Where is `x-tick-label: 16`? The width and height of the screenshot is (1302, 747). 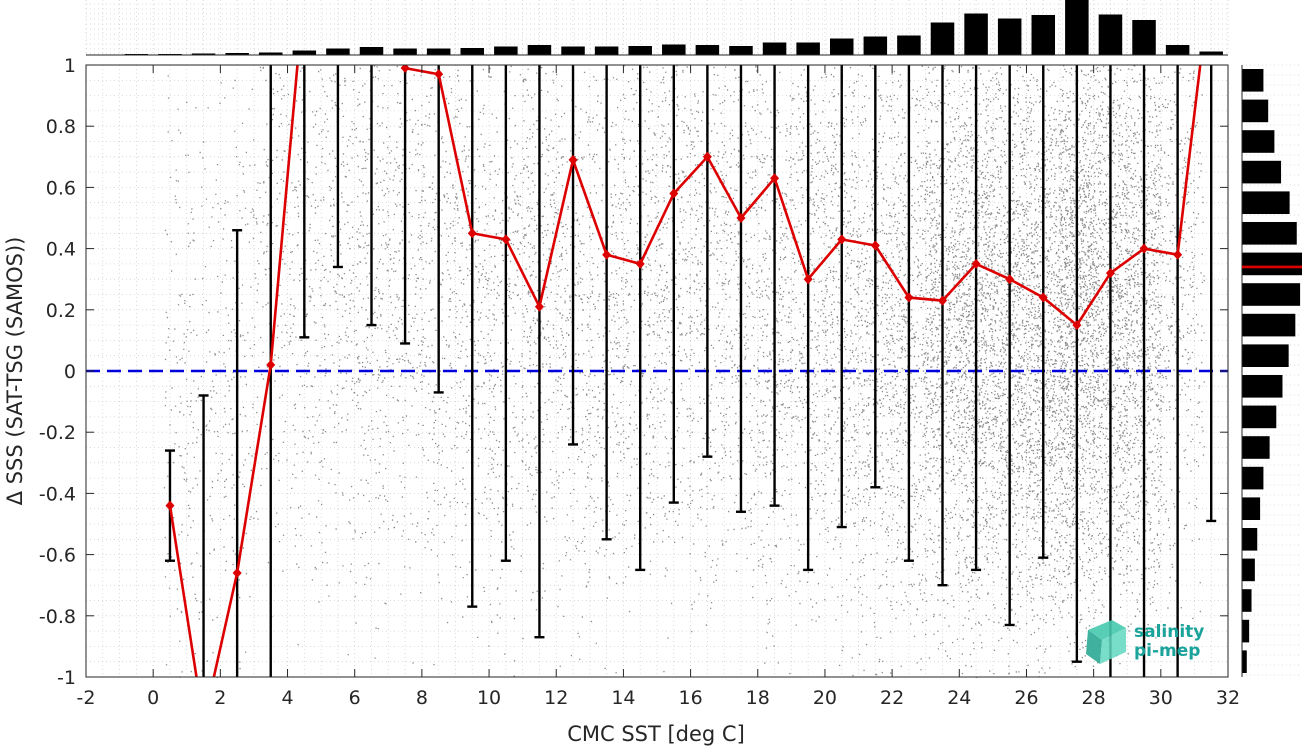 x-tick-label: 16 is located at coordinates (690, 698).